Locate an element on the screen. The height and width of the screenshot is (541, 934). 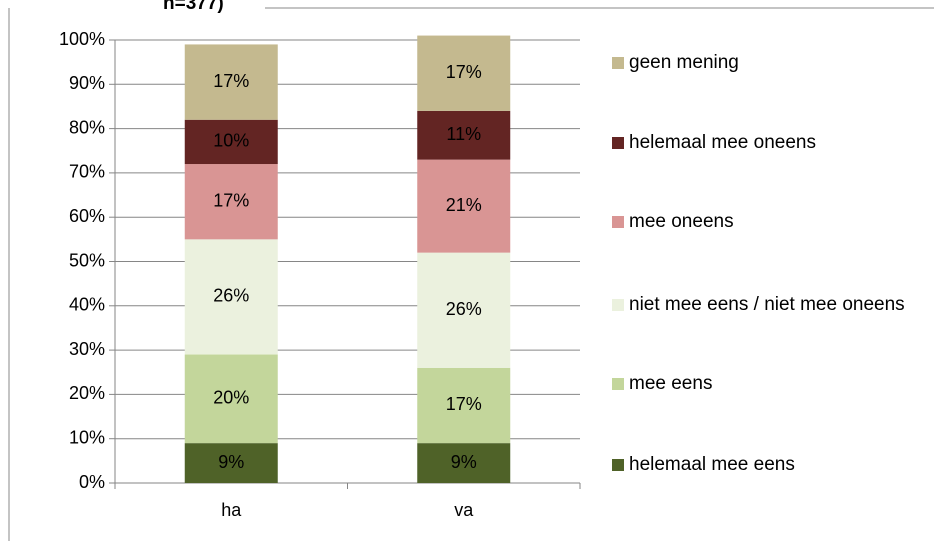
legend-item: mee eens is located at coordinates (762, 384).